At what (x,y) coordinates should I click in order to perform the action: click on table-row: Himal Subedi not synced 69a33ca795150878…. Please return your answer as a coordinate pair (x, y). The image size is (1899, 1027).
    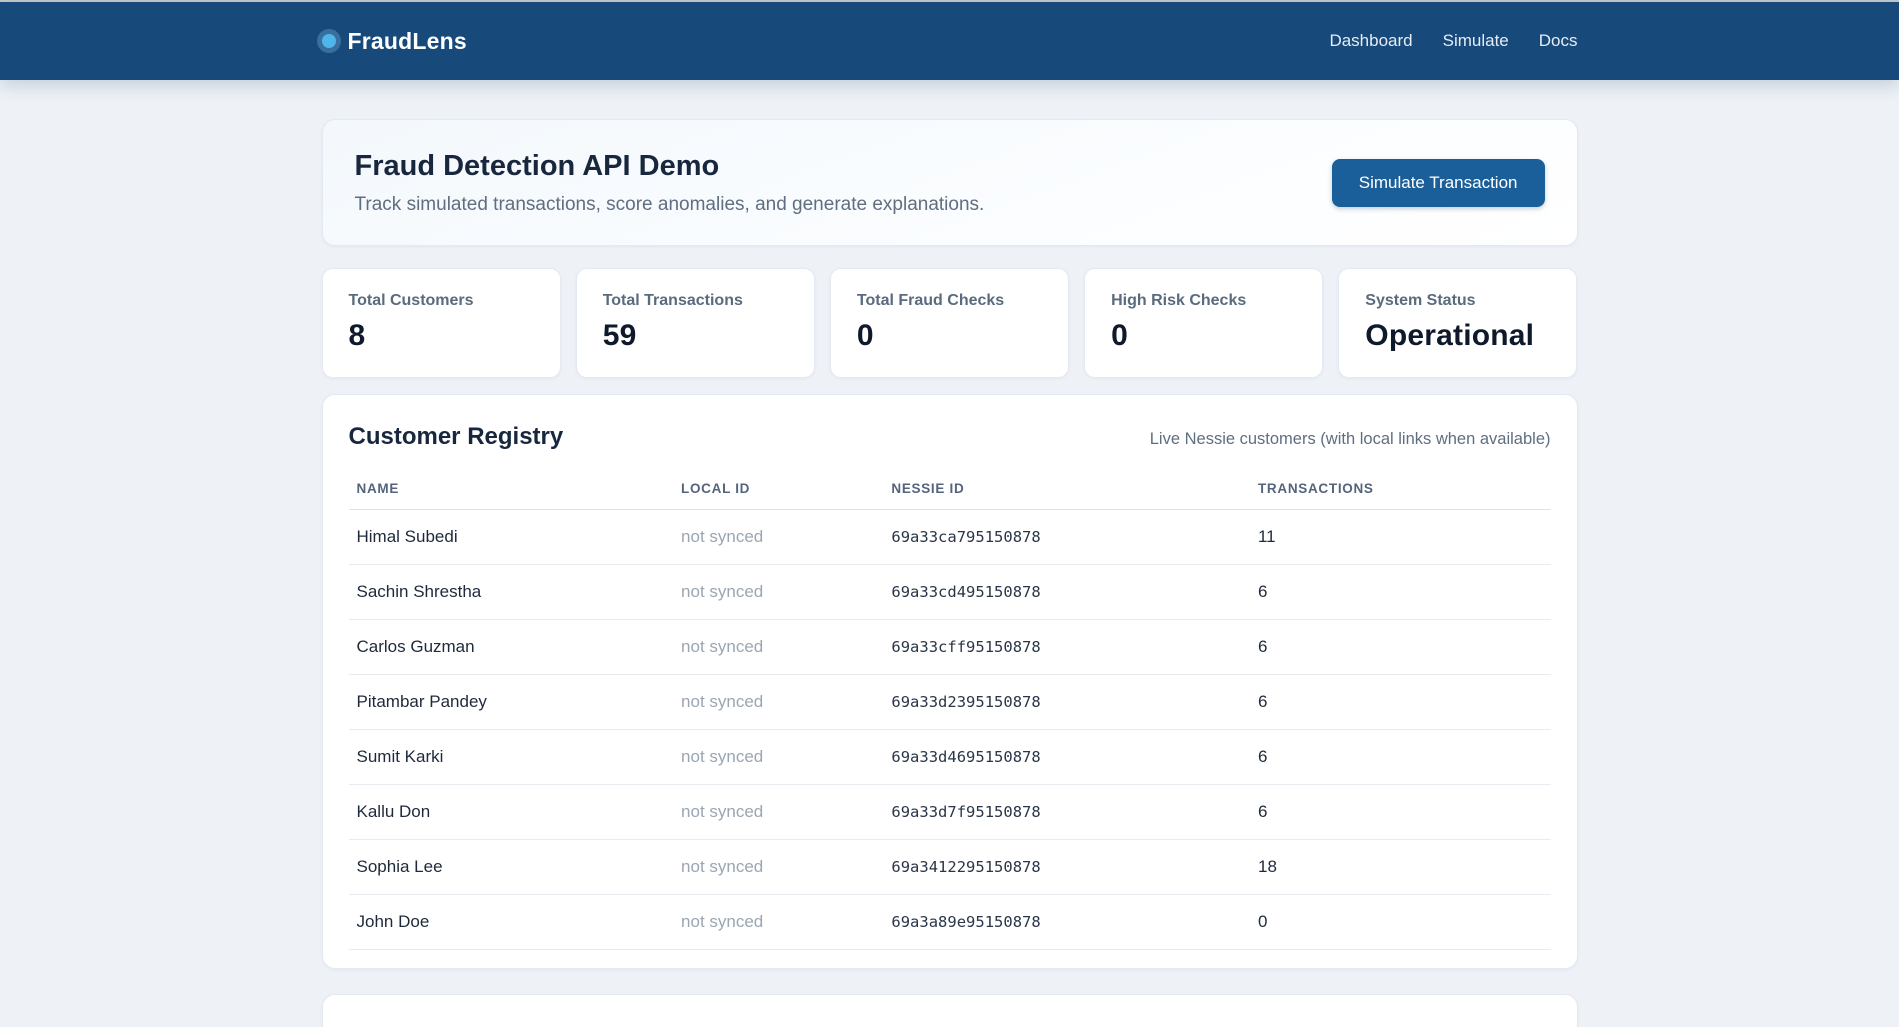
    Looking at the image, I should click on (949, 537).